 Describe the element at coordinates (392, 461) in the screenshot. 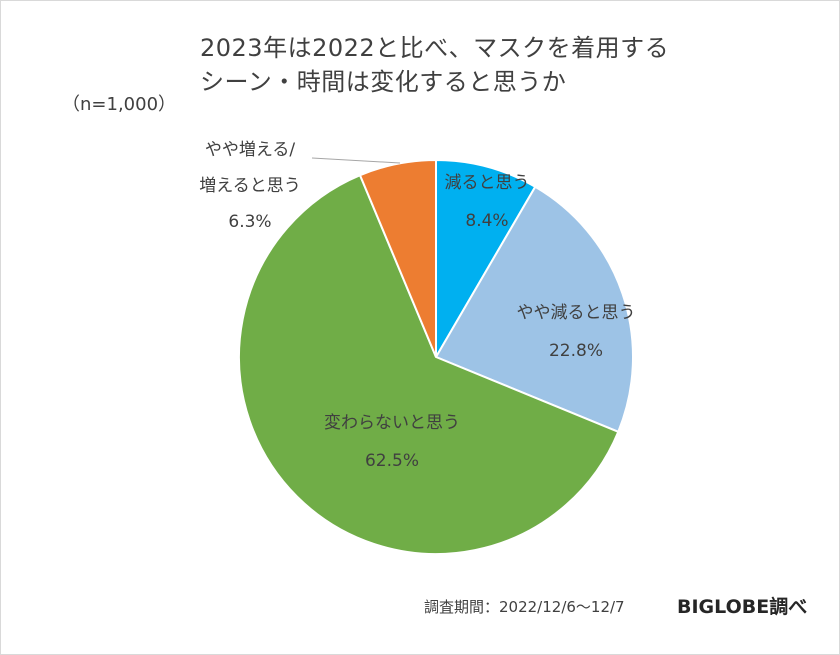

I see `slice-value-label-2: 62.5%` at that location.